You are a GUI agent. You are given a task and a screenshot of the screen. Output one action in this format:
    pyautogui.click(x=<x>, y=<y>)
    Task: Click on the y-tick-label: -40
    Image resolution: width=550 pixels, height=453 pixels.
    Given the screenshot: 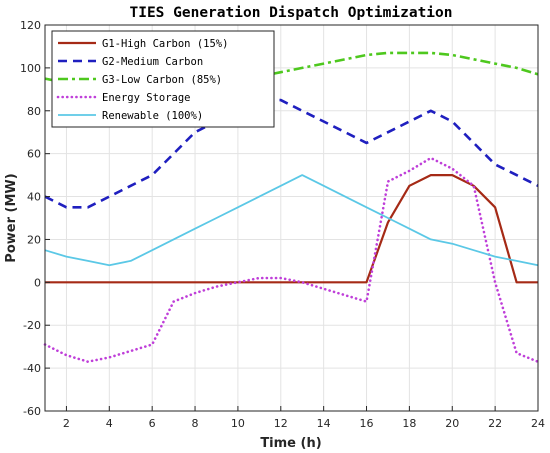 What is the action you would take?
    pyautogui.click(x=32, y=368)
    